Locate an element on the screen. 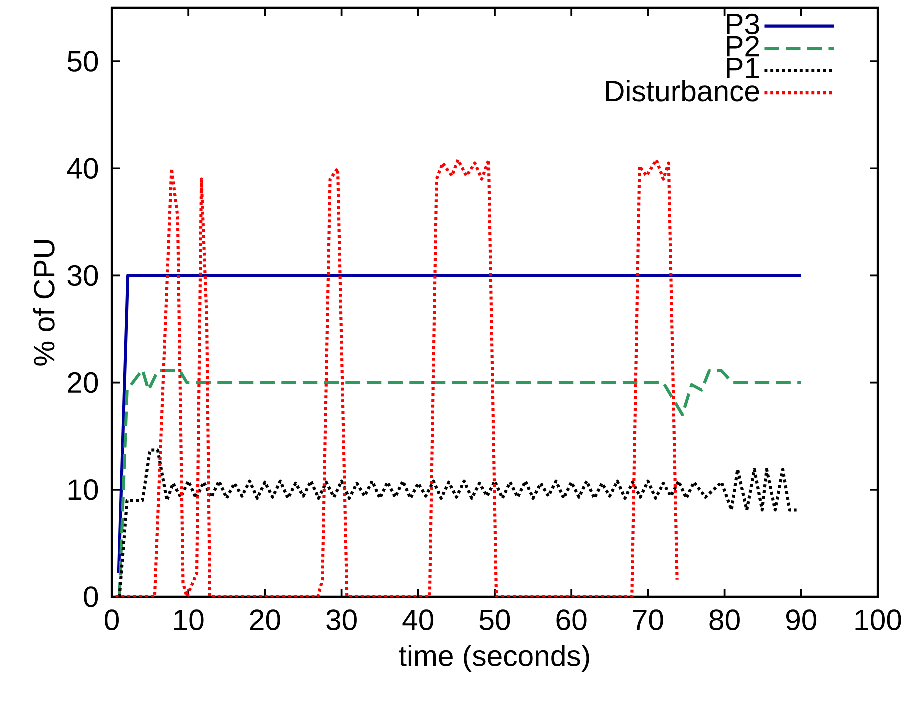 This screenshot has height=712, width=915. x-tick-label: 80 is located at coordinates (725, 620).